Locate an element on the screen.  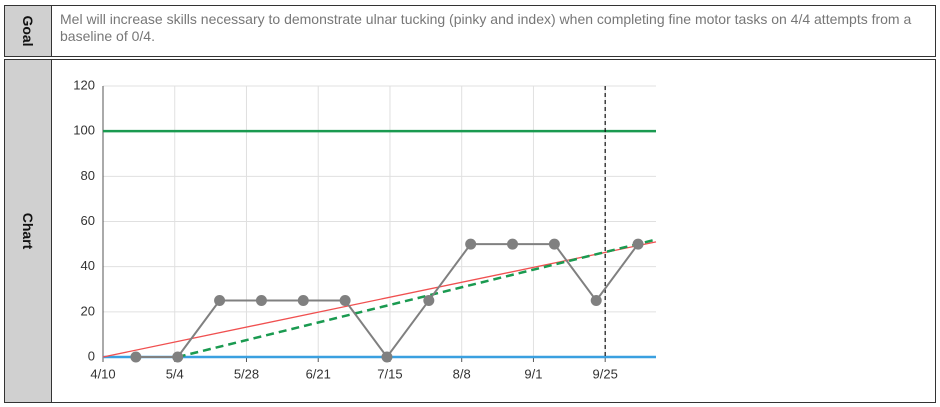
x-tick-label: 5/4 is located at coordinates (175, 373).